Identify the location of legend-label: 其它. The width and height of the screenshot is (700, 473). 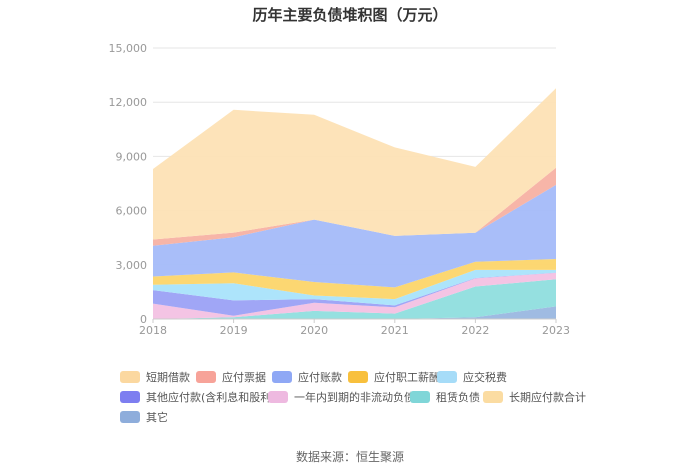
(157, 417).